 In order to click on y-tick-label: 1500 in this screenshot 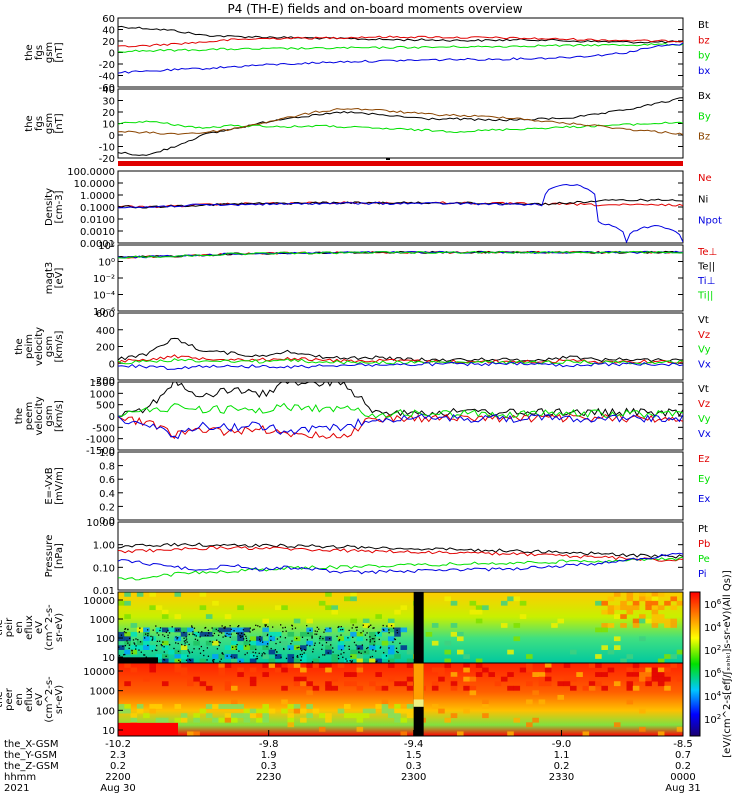, I will do `click(102, 383)`.